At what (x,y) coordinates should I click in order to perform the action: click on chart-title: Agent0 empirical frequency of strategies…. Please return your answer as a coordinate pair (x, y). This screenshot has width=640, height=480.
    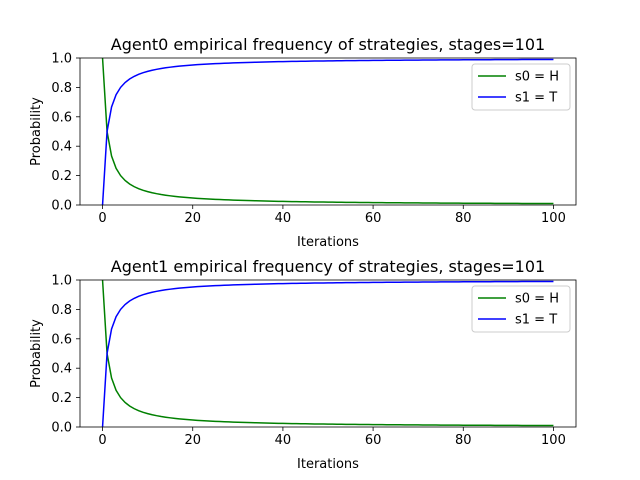
    Looking at the image, I should click on (328, 44).